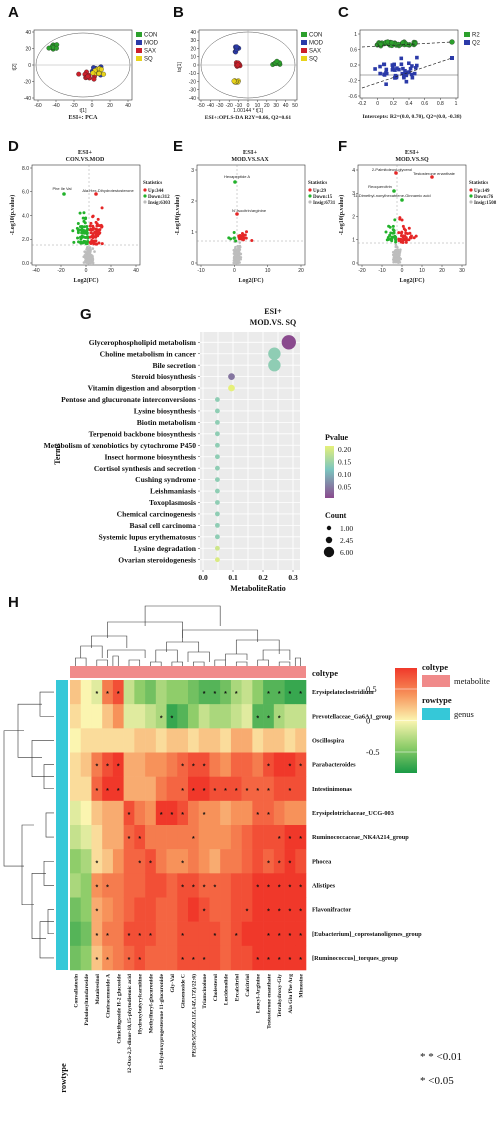  I want to click on perm-r2-point, so click(381, 44).